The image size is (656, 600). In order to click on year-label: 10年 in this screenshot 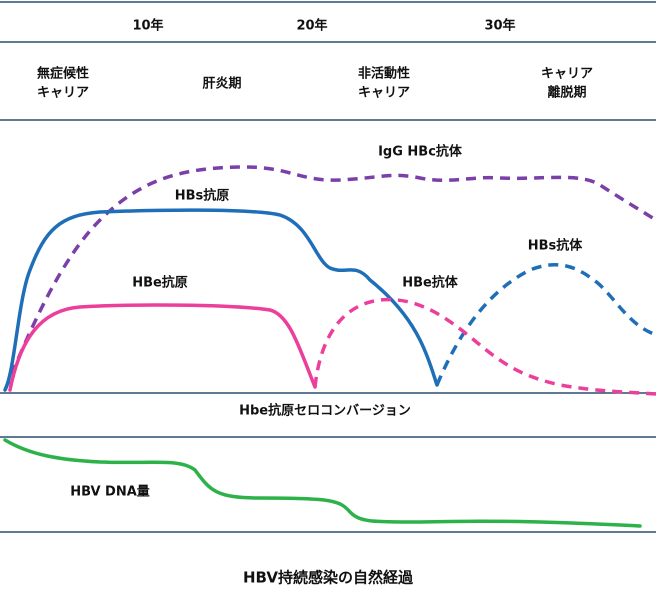, I will do `click(147, 26)`.